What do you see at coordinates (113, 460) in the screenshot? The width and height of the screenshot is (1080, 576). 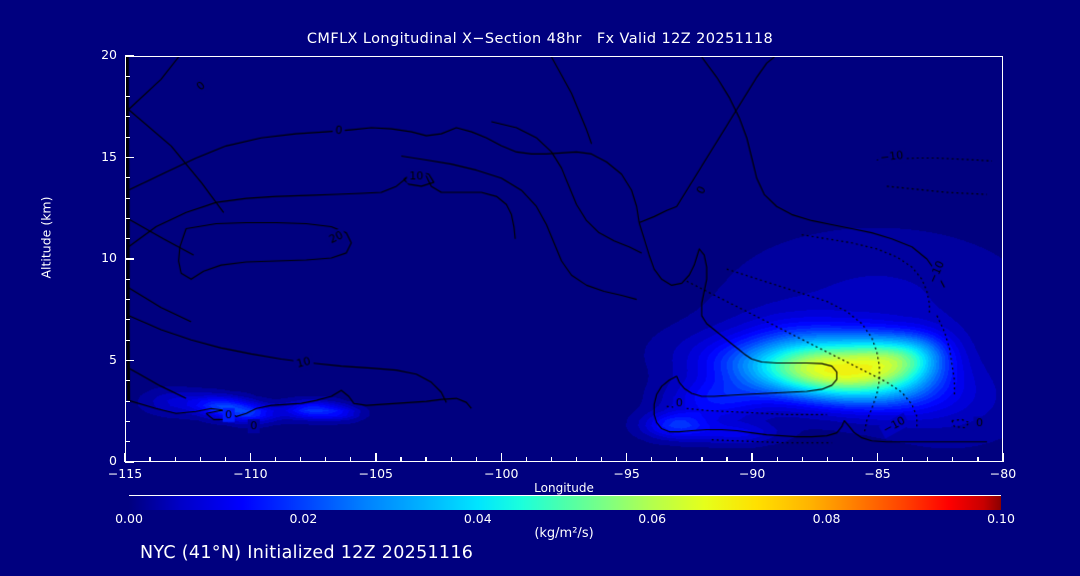 I see `y-tick-label: 0` at bounding box center [113, 460].